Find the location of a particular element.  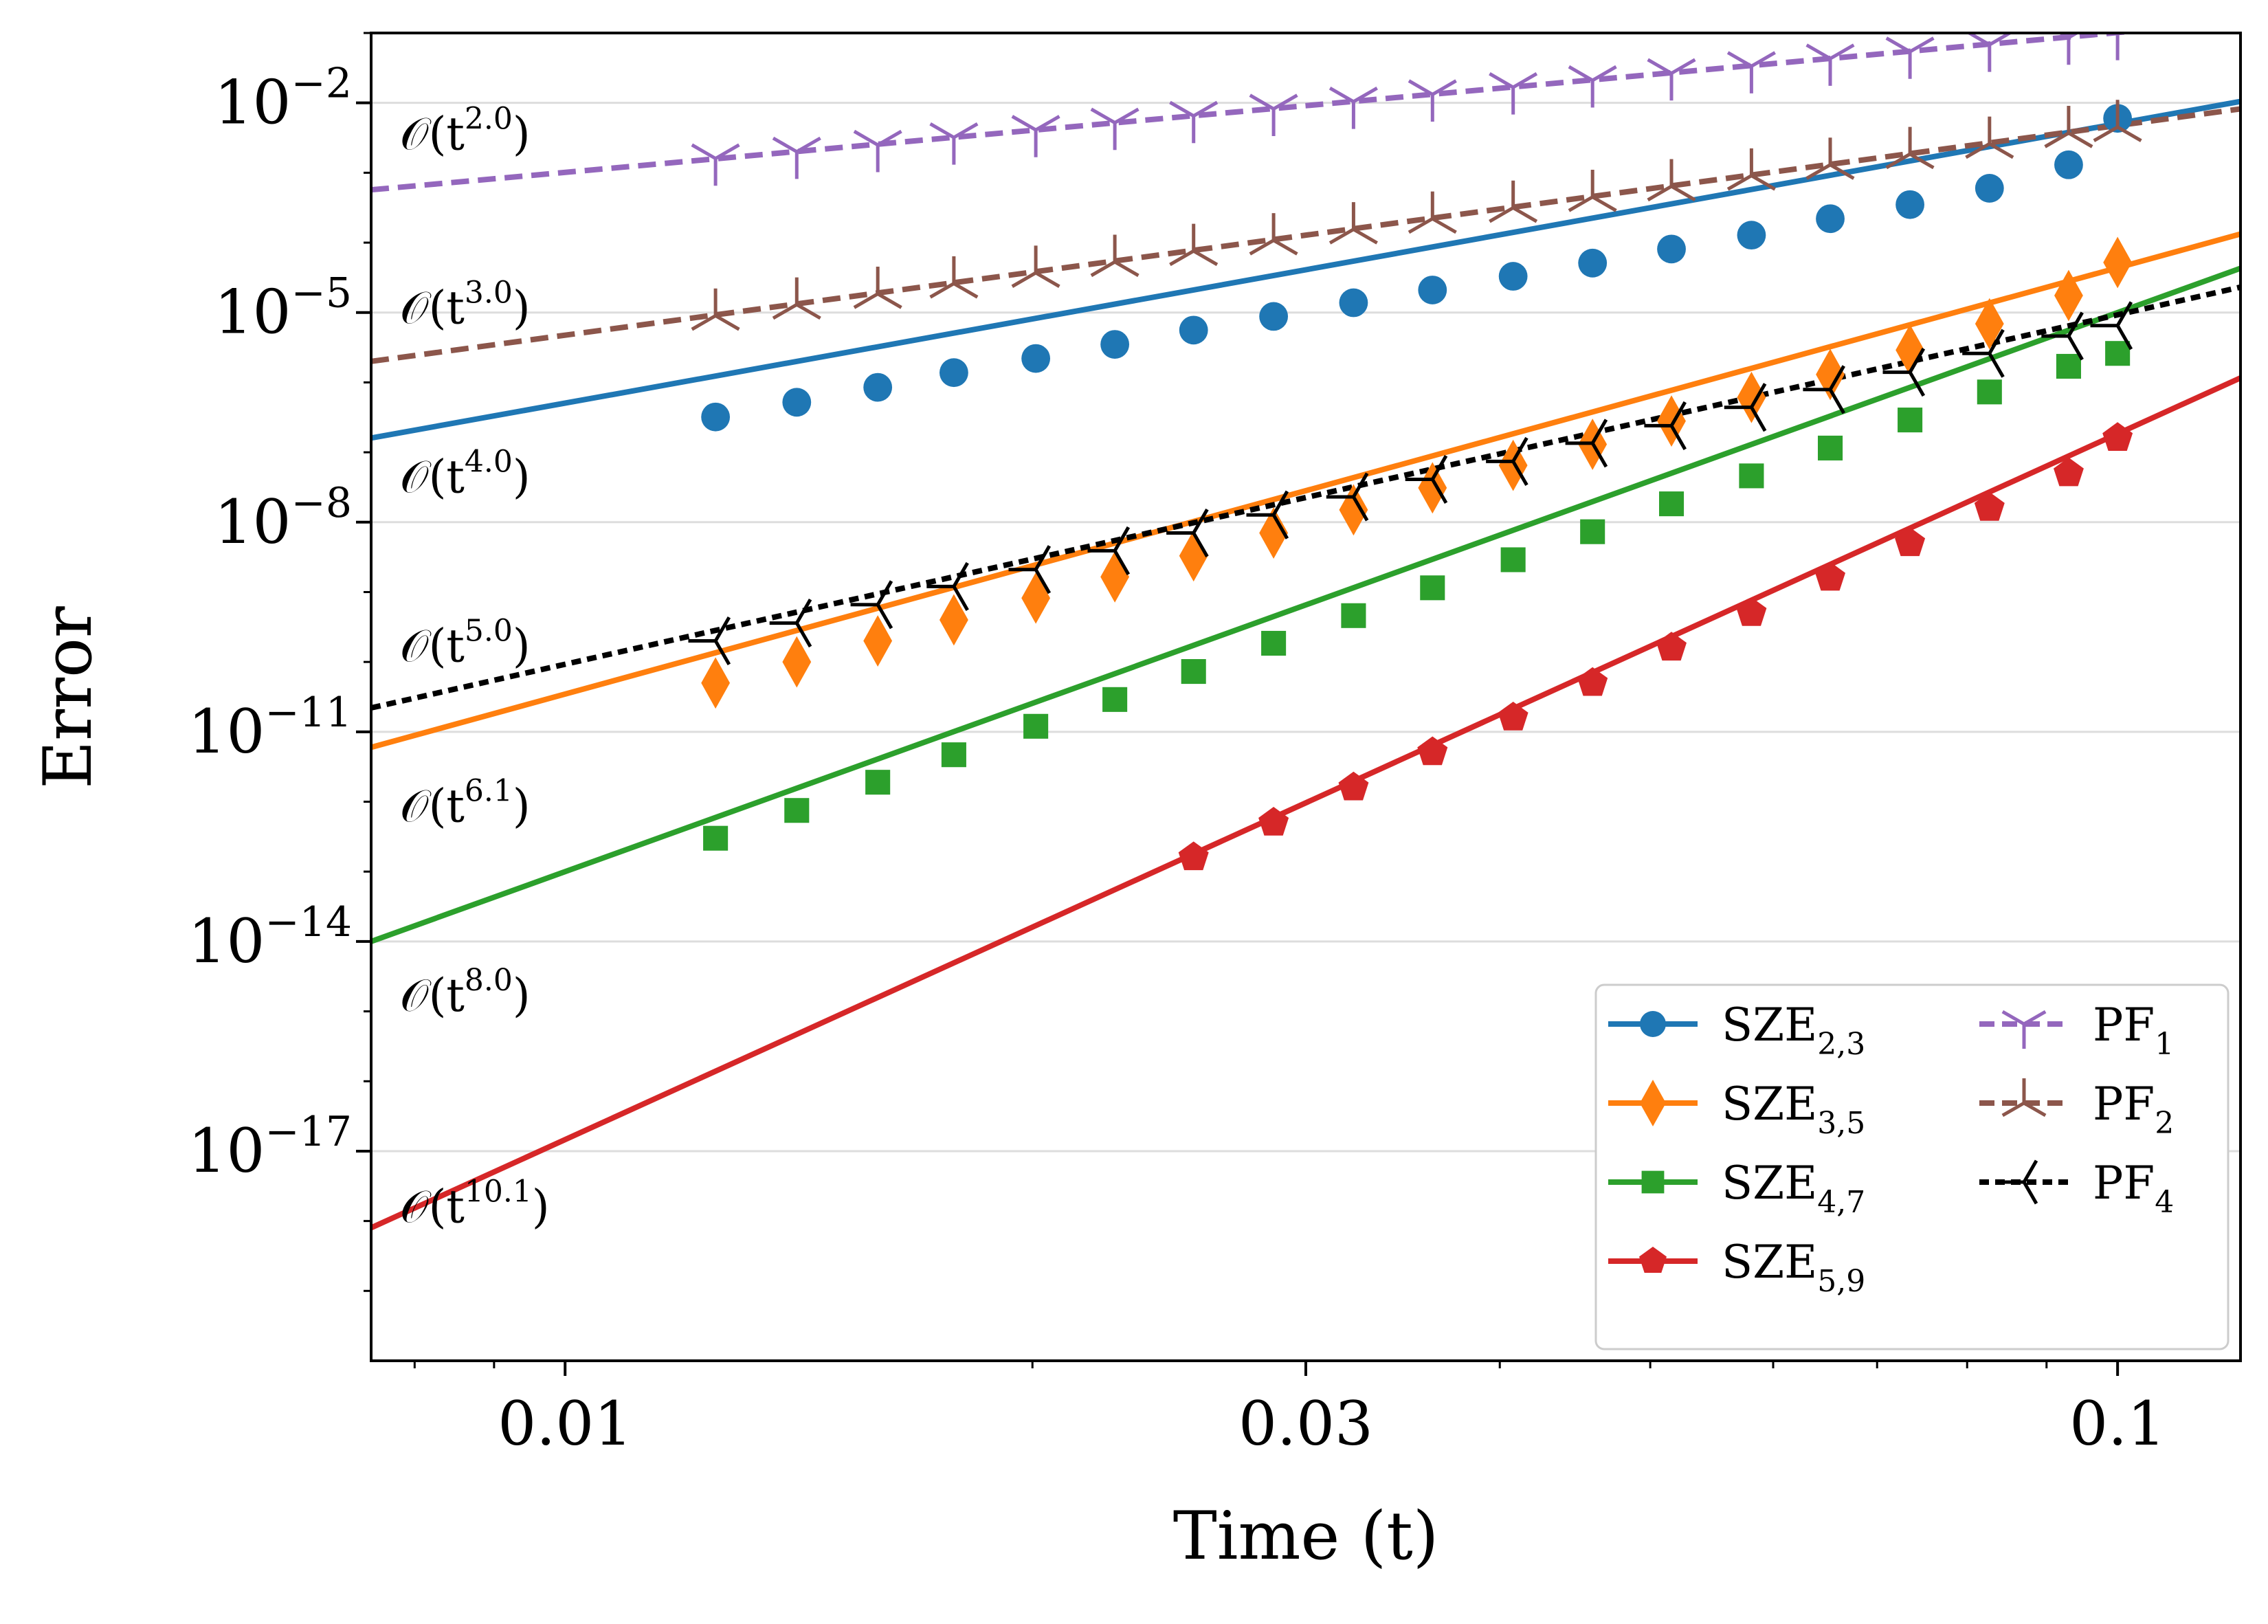

legend-entry: PF1 is located at coordinates (2076, 1030).